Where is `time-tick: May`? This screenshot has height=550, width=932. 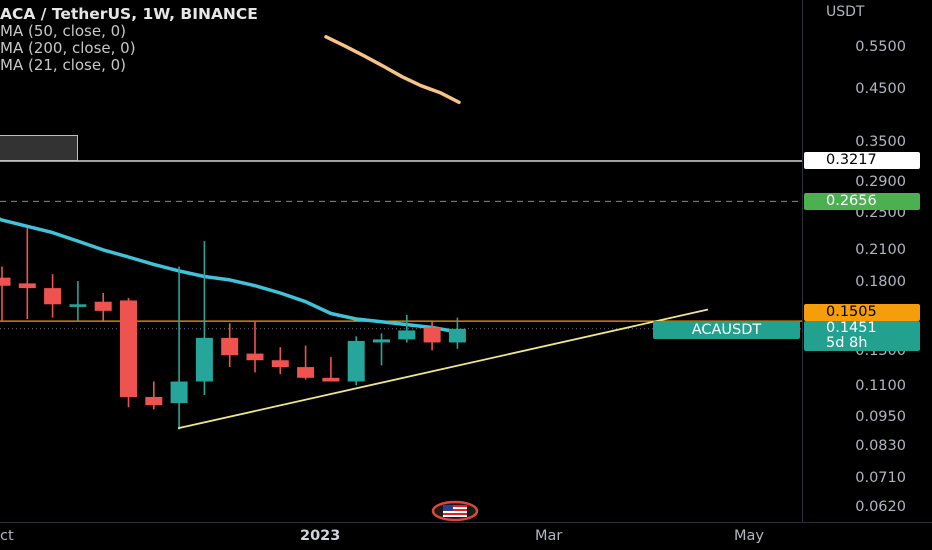
time-tick: May is located at coordinates (749, 536).